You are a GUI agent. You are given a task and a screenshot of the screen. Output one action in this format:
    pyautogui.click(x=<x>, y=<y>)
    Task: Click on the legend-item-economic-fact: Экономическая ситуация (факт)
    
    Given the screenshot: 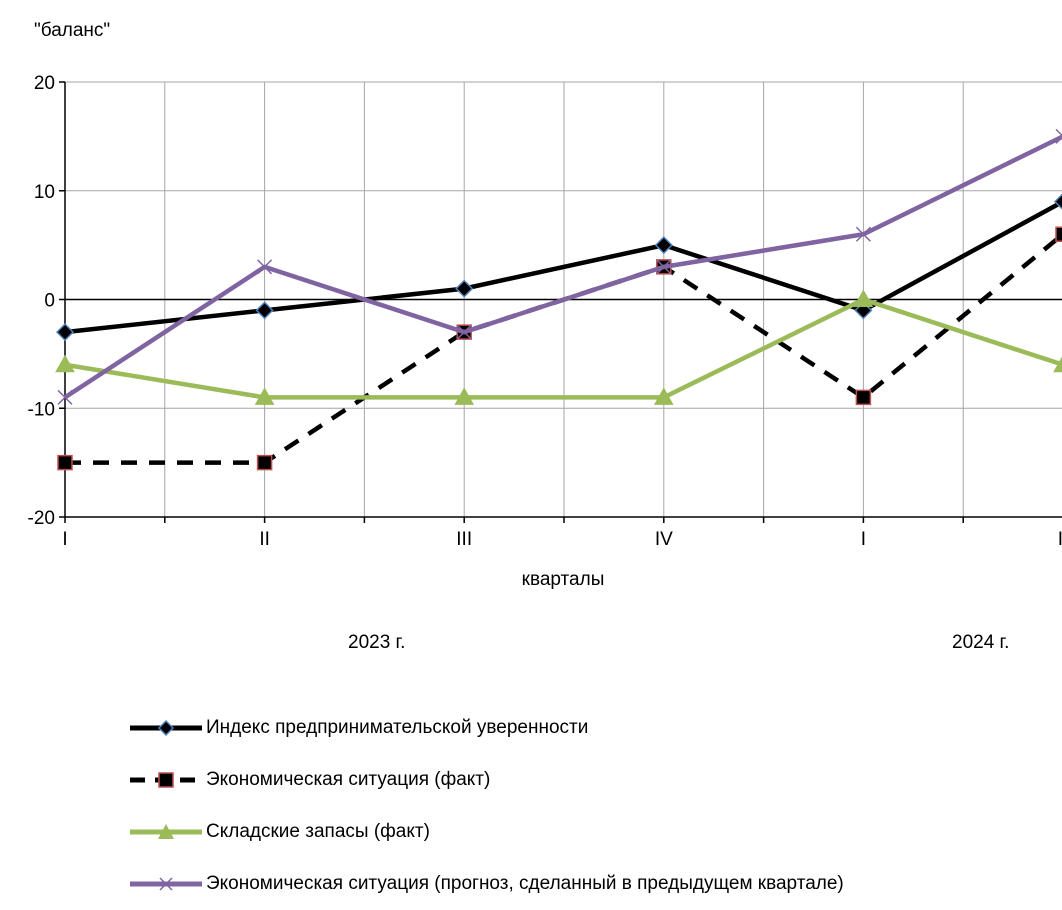 What is the action you would take?
    pyautogui.click(x=486, y=780)
    